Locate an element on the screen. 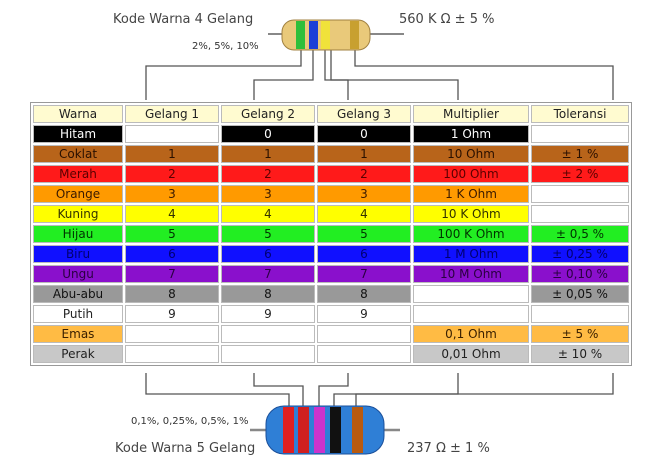  color-name-cell: Ungu is located at coordinates (78, 274).